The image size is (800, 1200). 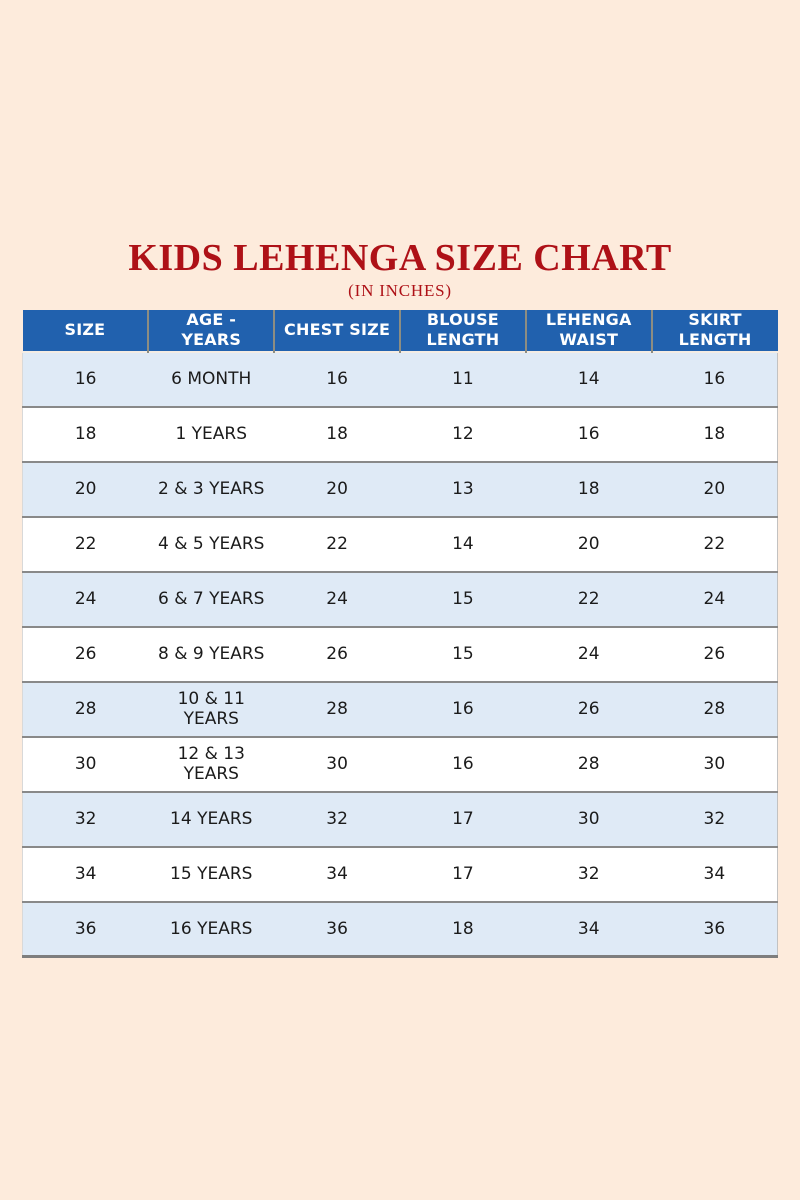 What do you see at coordinates (211, 928) in the screenshot?
I see `table-cell: 16 YEARS` at bounding box center [211, 928].